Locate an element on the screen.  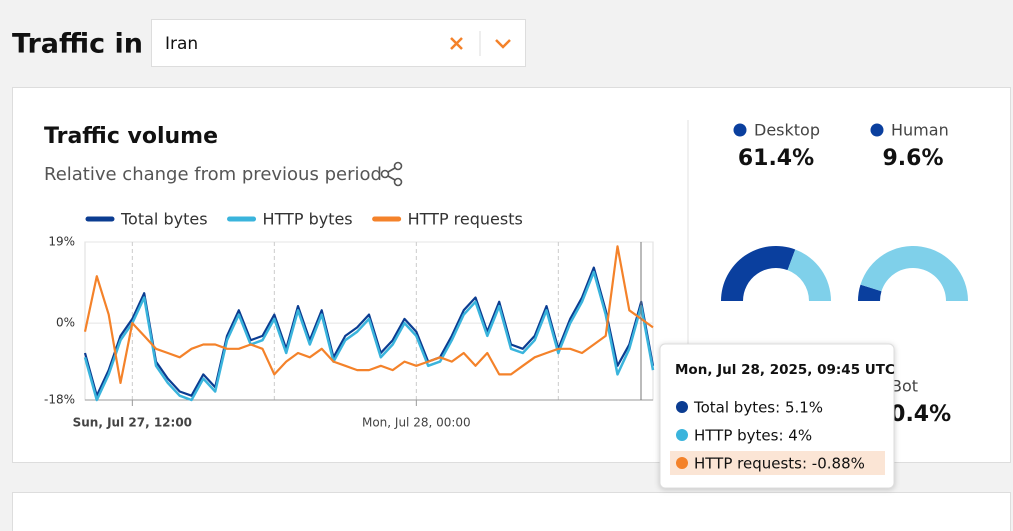
legend-label: Total bytes is located at coordinates (164, 219).